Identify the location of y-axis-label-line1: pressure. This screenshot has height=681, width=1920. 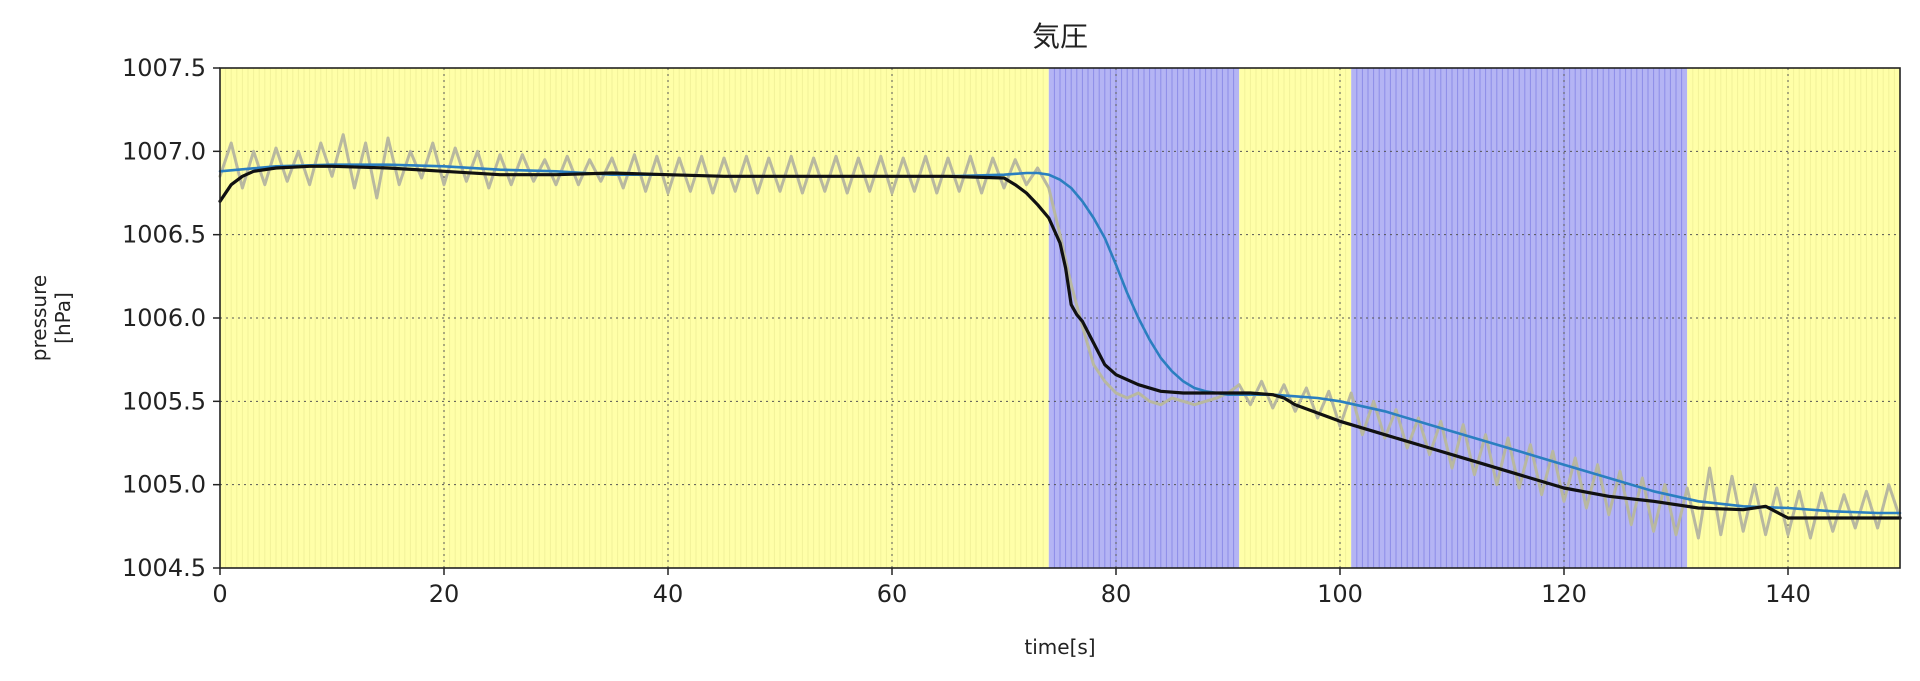
(39, 318).